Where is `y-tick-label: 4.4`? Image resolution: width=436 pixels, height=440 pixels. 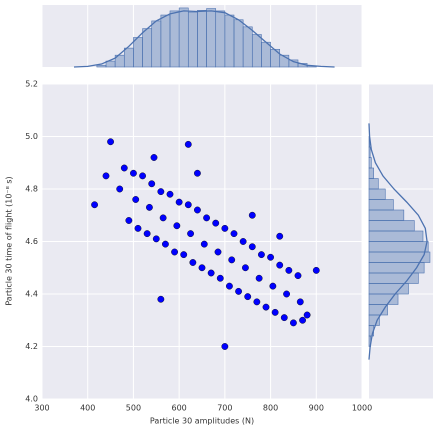 y-tick-label: 4.4 is located at coordinates (31, 294).